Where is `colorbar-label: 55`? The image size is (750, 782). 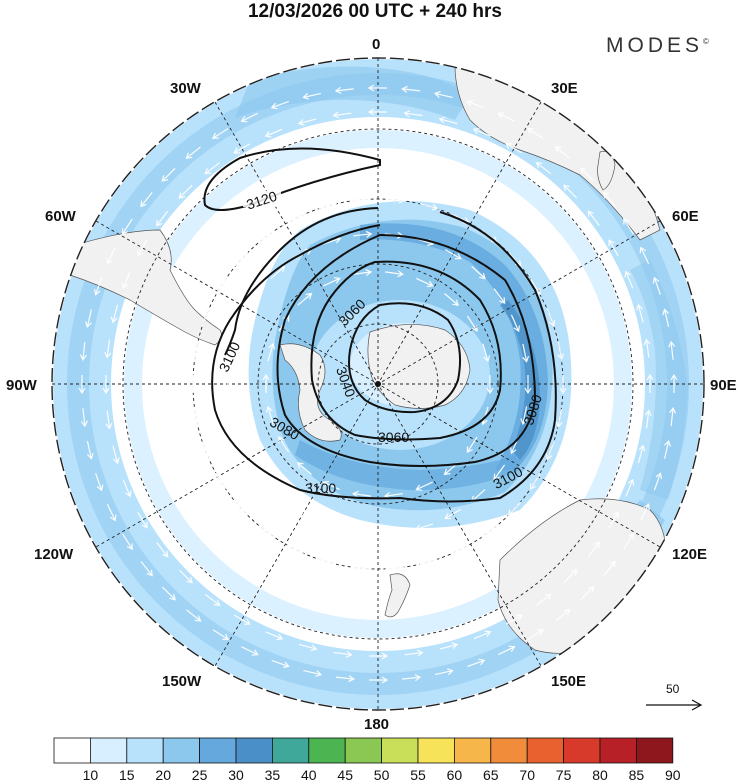
colorbar-label: 55 is located at coordinates (418, 774).